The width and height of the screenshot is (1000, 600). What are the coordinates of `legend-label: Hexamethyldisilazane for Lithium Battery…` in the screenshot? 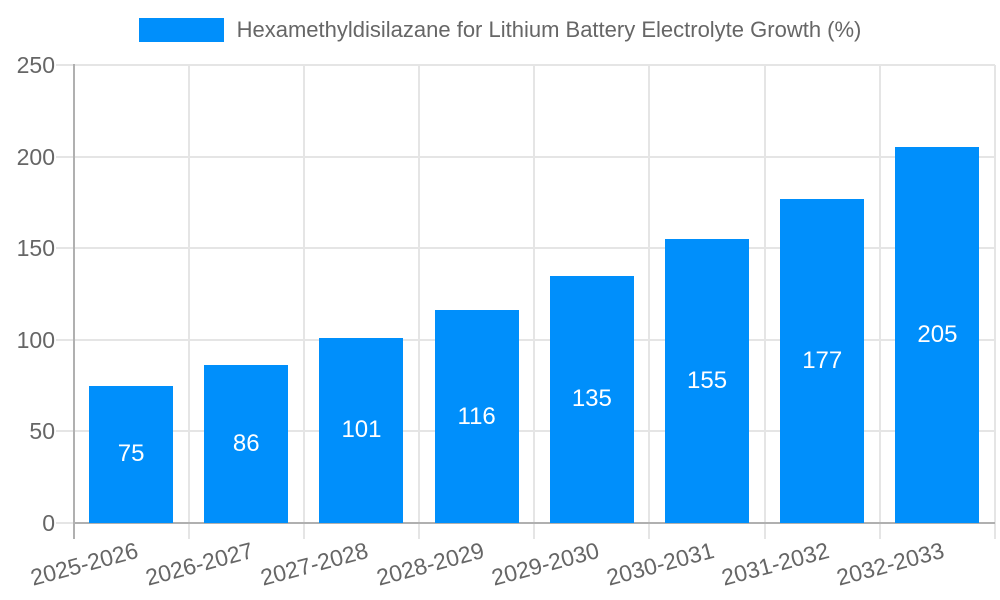 It's located at (549, 29).